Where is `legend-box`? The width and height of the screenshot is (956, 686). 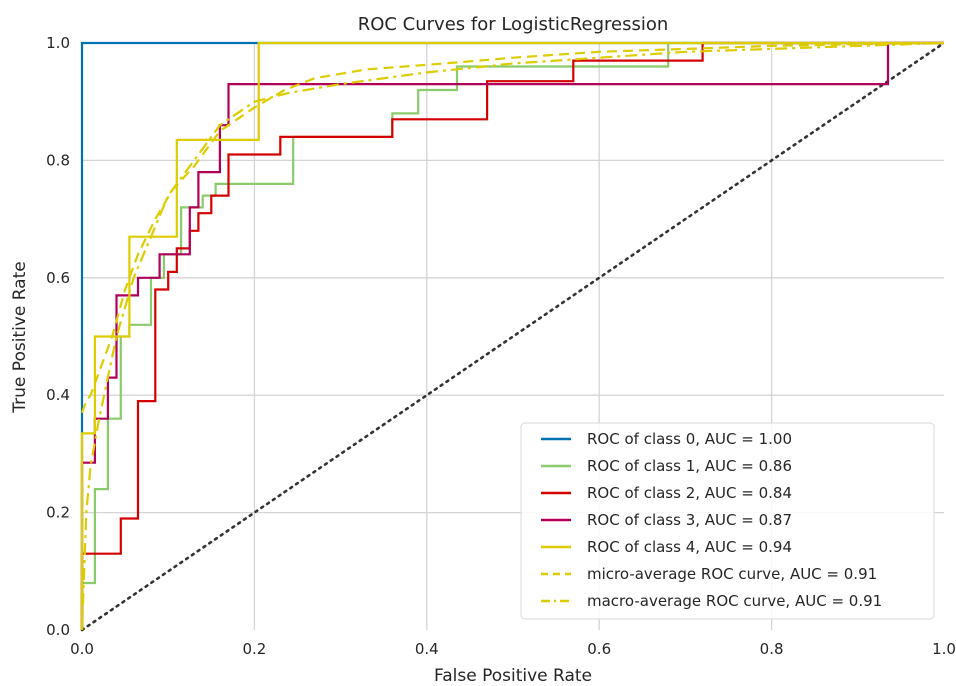
legend-box is located at coordinates (727, 521).